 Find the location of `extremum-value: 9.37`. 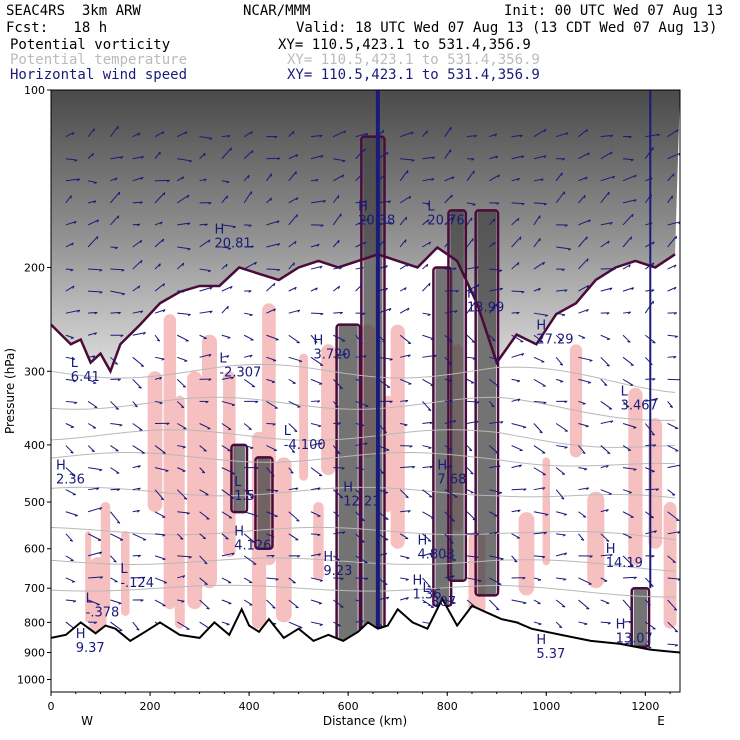

extremum-value: 9.37 is located at coordinates (90, 648).